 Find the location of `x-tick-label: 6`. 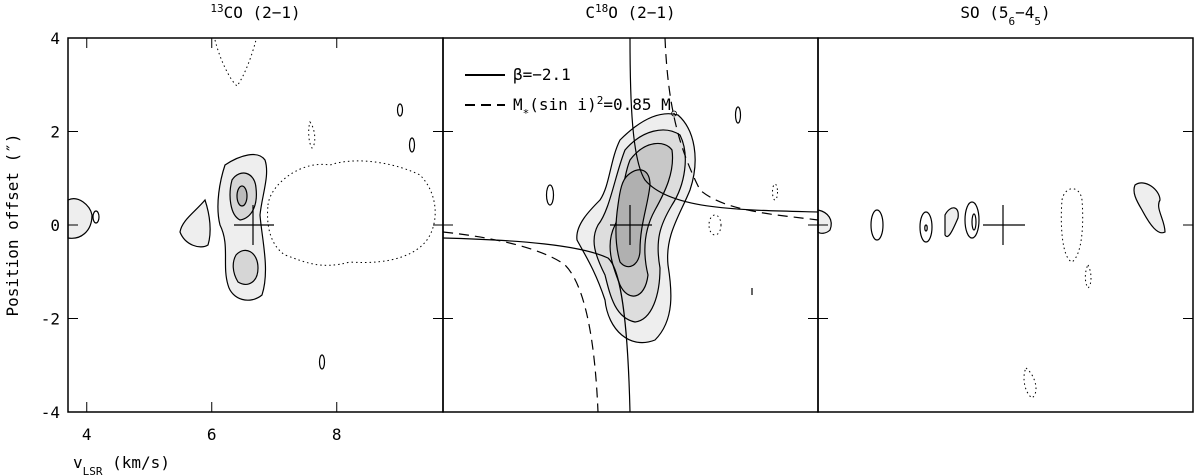

x-tick-label: 6 is located at coordinates (212, 434).